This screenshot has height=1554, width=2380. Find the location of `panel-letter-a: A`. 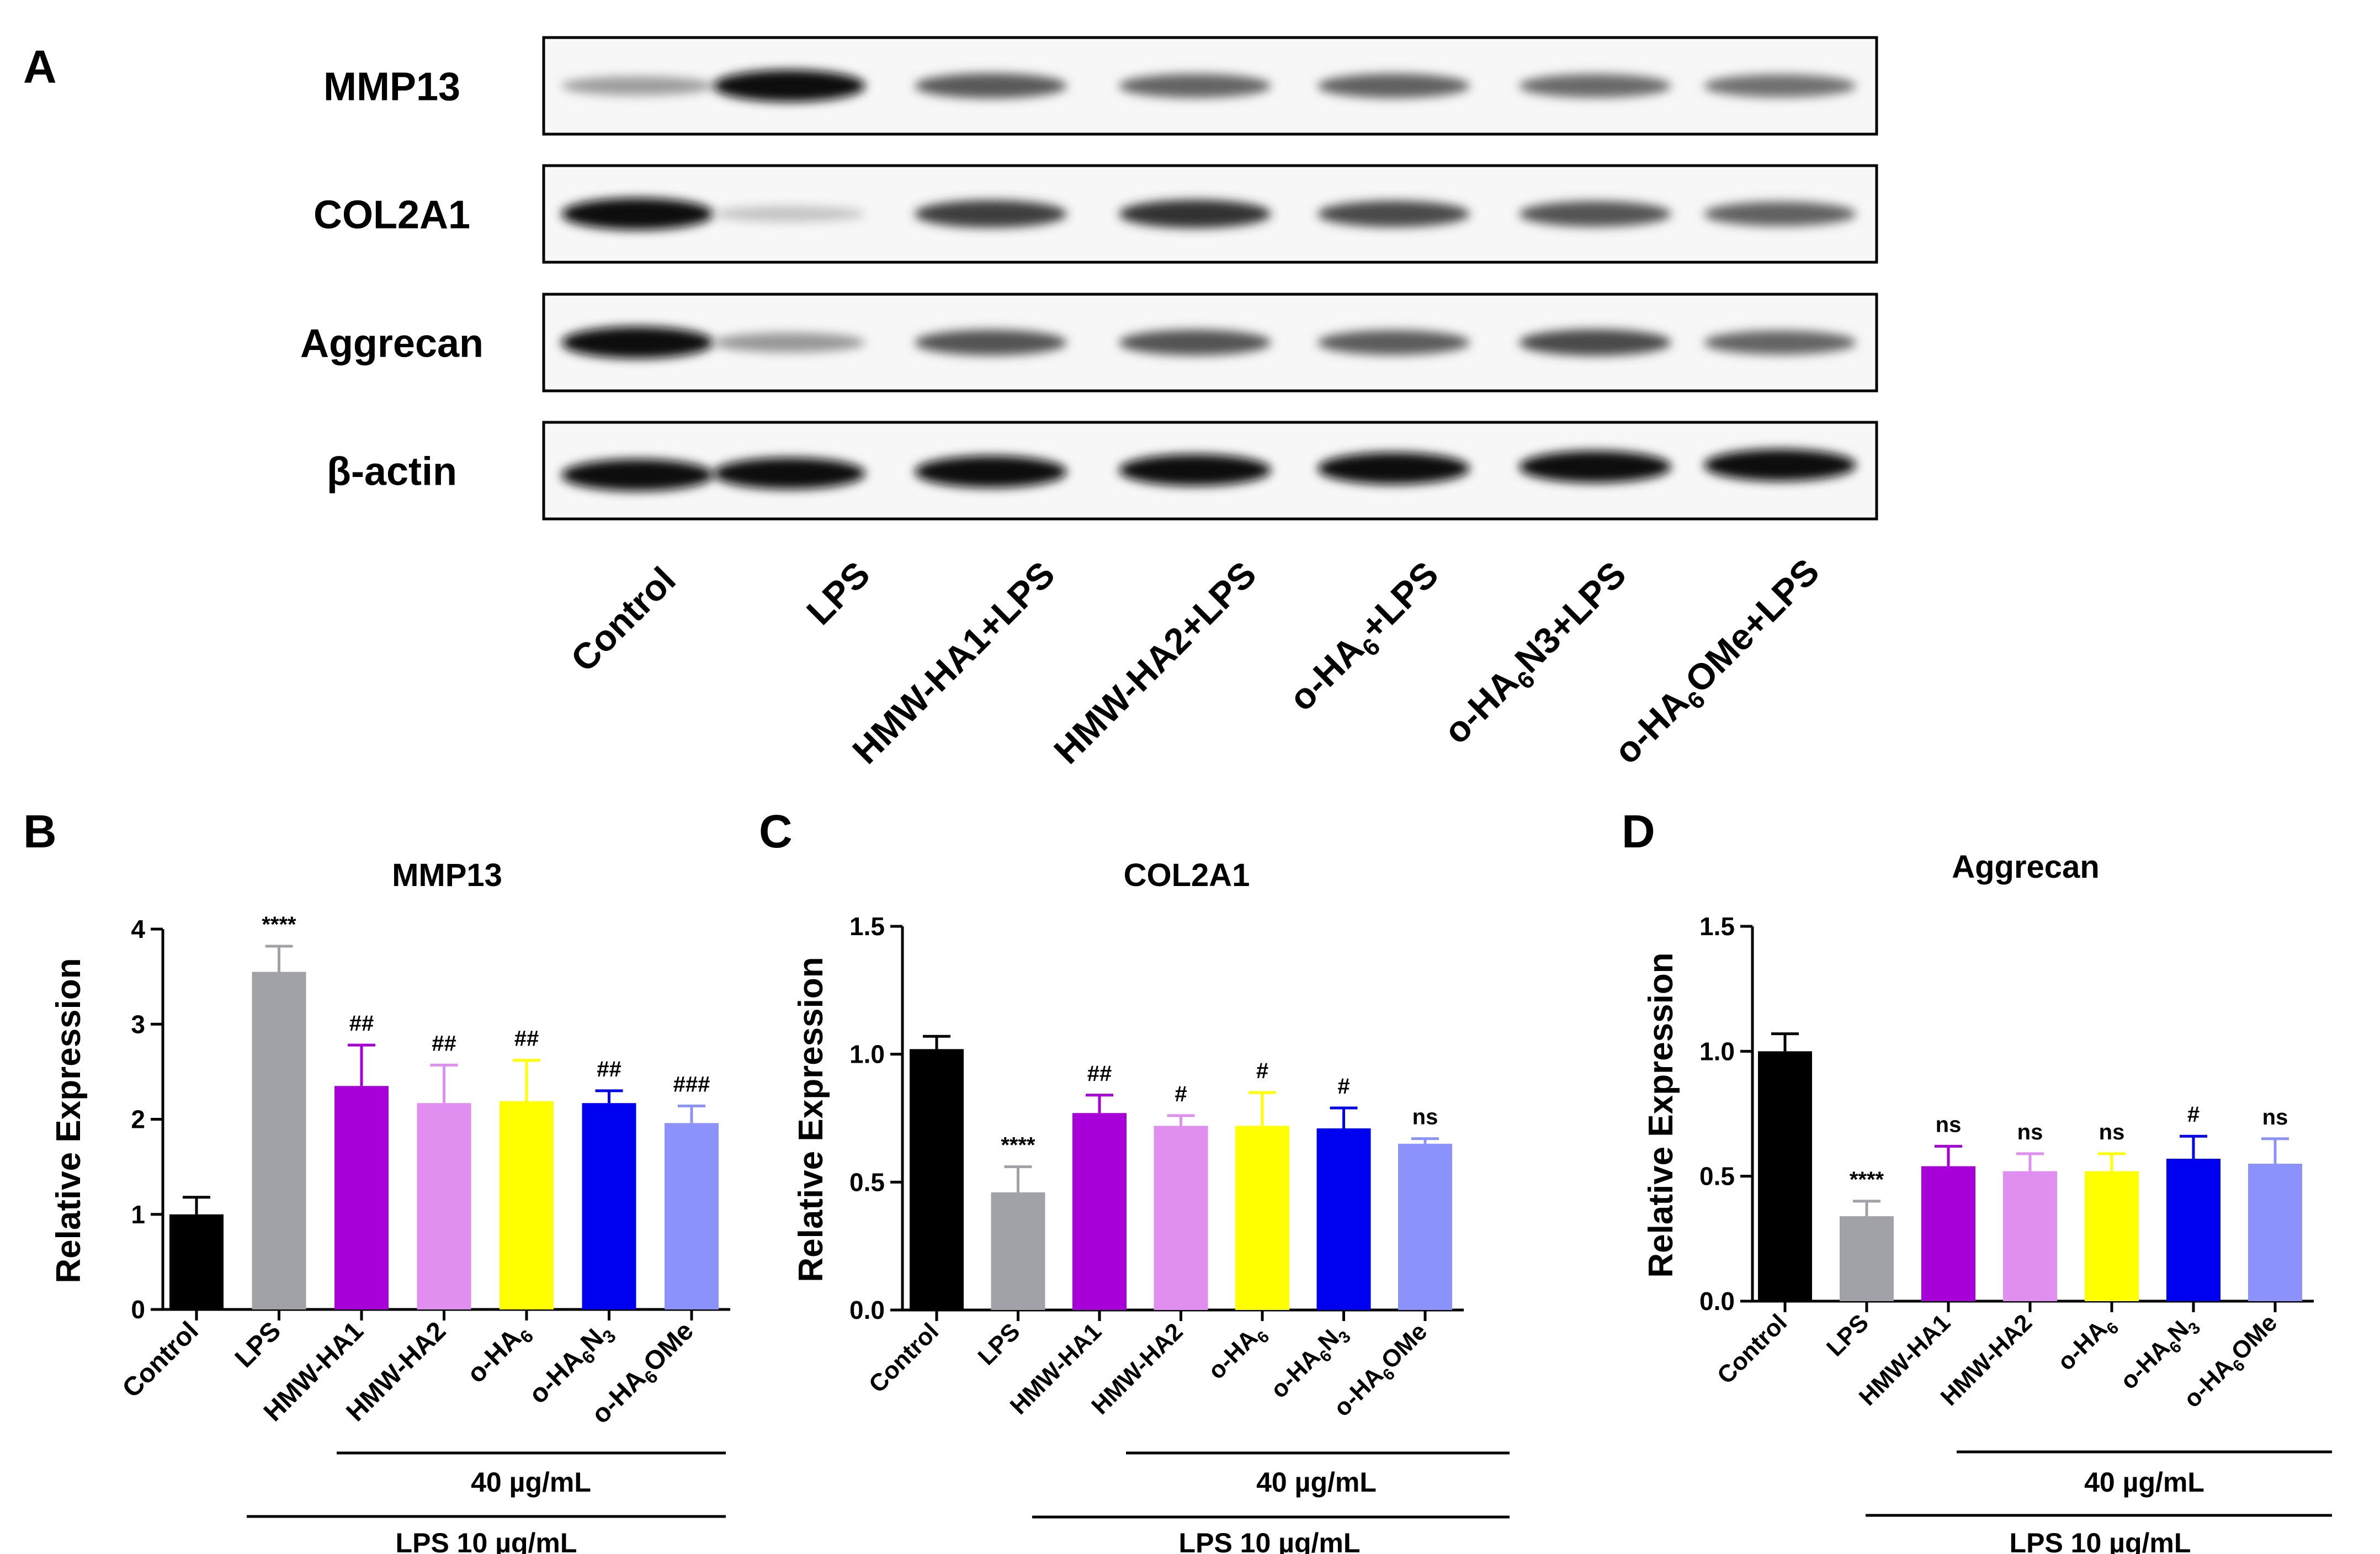

panel-letter-a: A is located at coordinates (40, 67).